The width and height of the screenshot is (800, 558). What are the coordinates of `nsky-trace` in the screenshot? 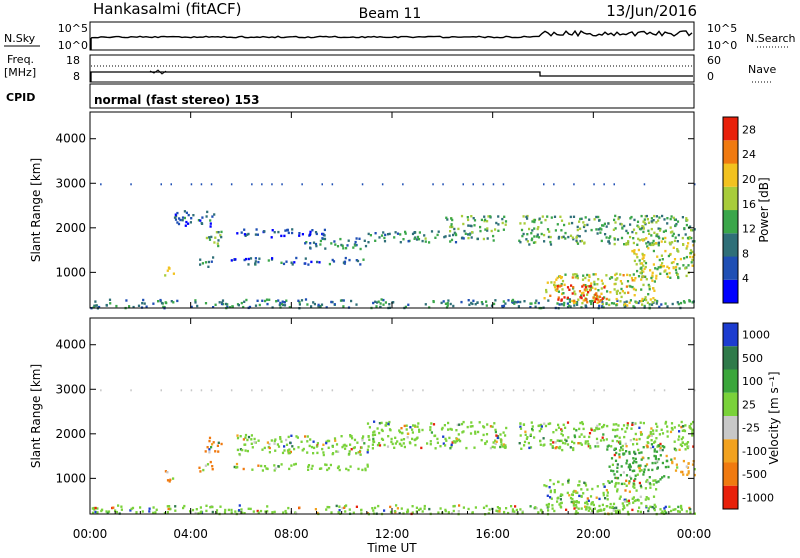 It's located at (391, 34).